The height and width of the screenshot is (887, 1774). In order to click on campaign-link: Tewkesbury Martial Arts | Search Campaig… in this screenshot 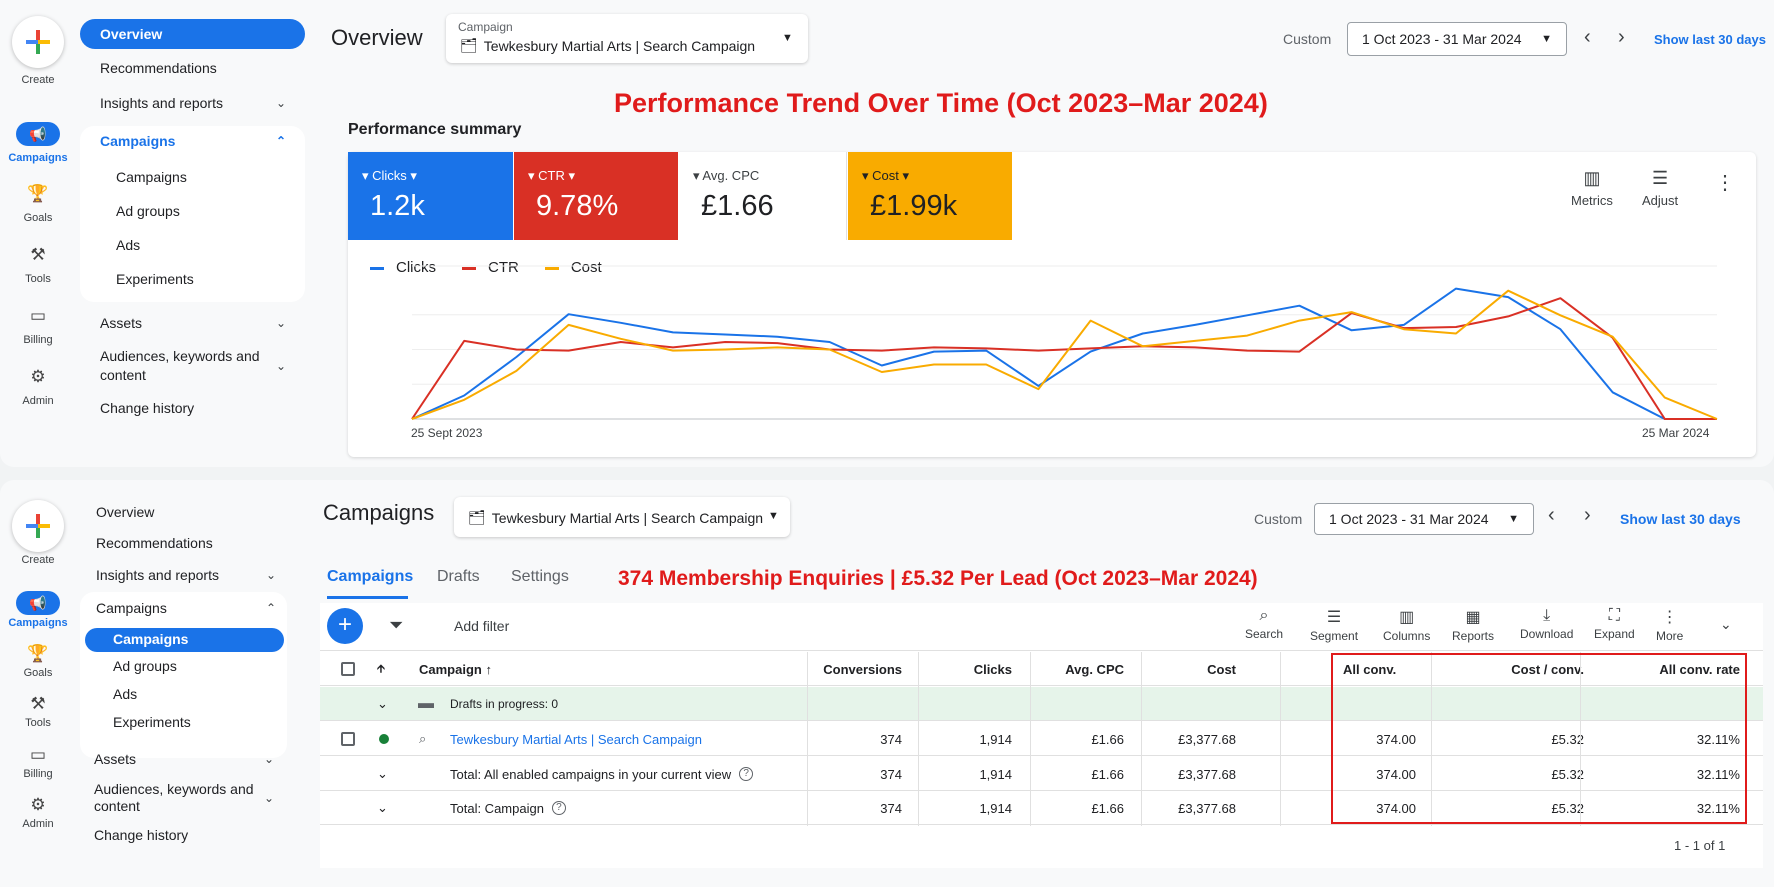, I will do `click(576, 739)`.